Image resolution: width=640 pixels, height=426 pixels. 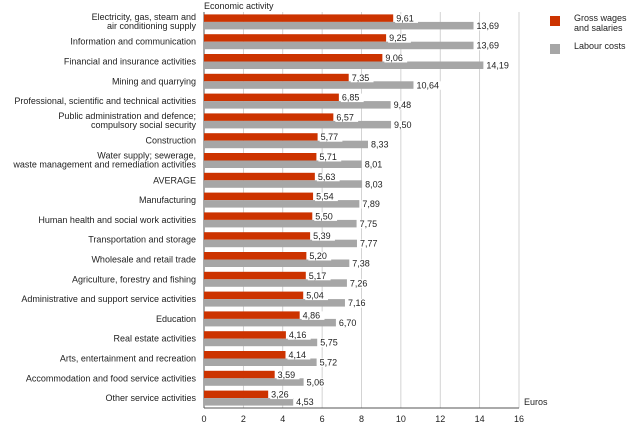 I want to click on data-label-gross-wages: 9,25, so click(x=398, y=38).